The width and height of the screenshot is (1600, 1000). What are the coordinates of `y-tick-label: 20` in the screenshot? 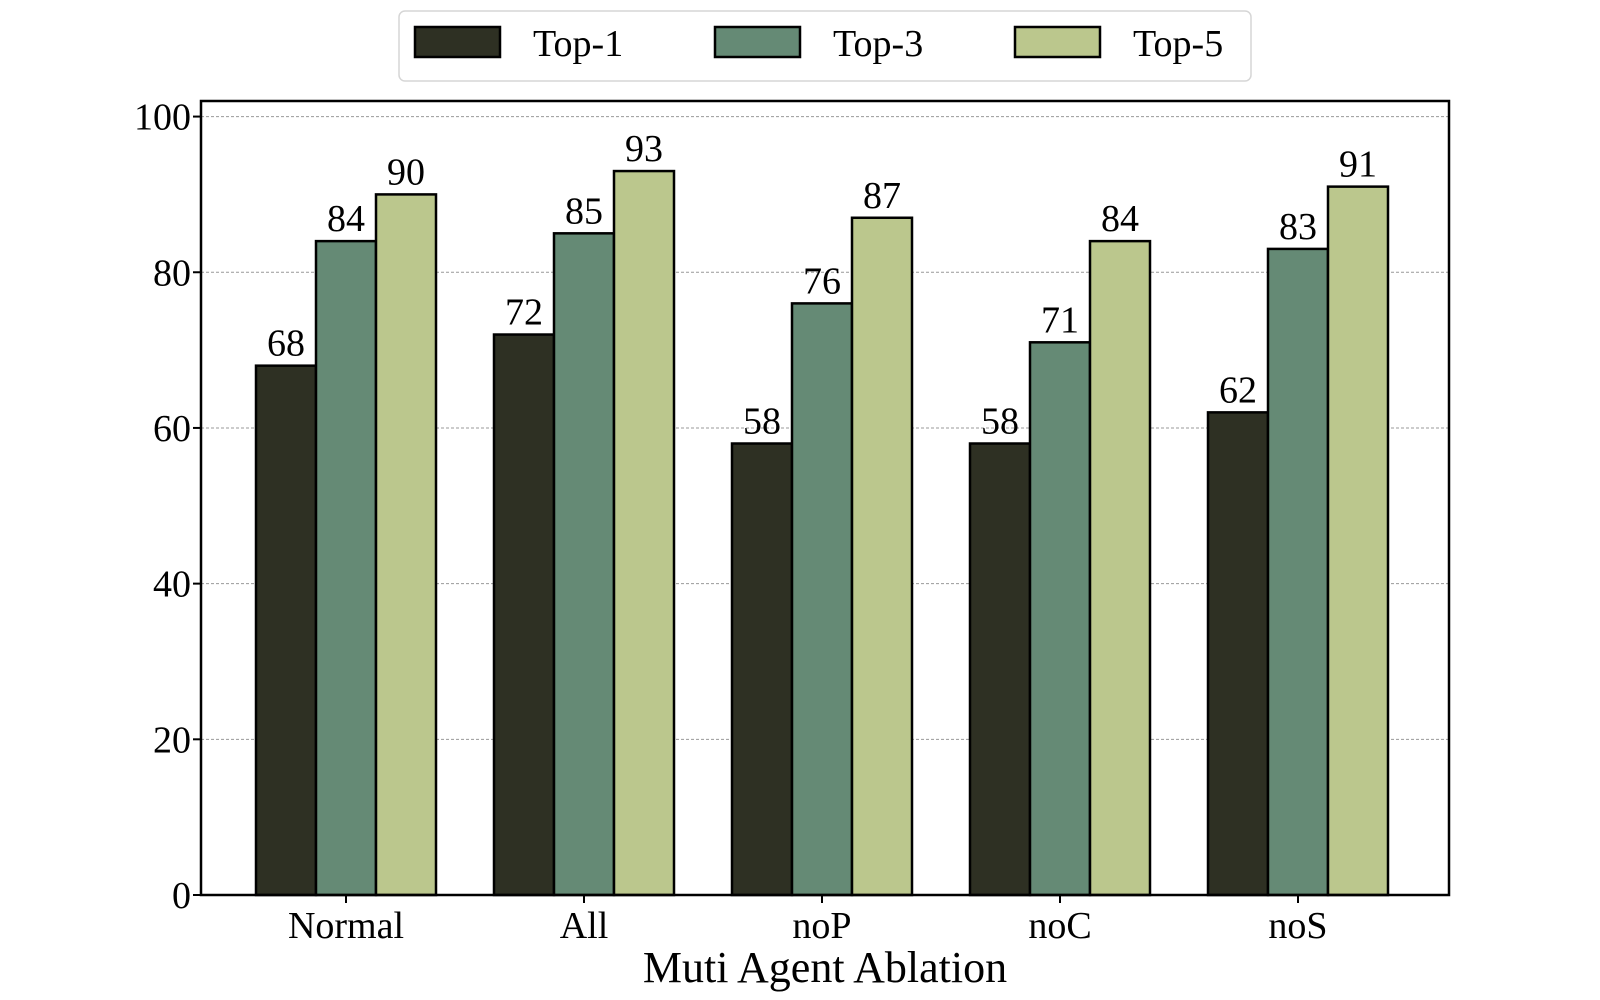 It's located at (172, 740).